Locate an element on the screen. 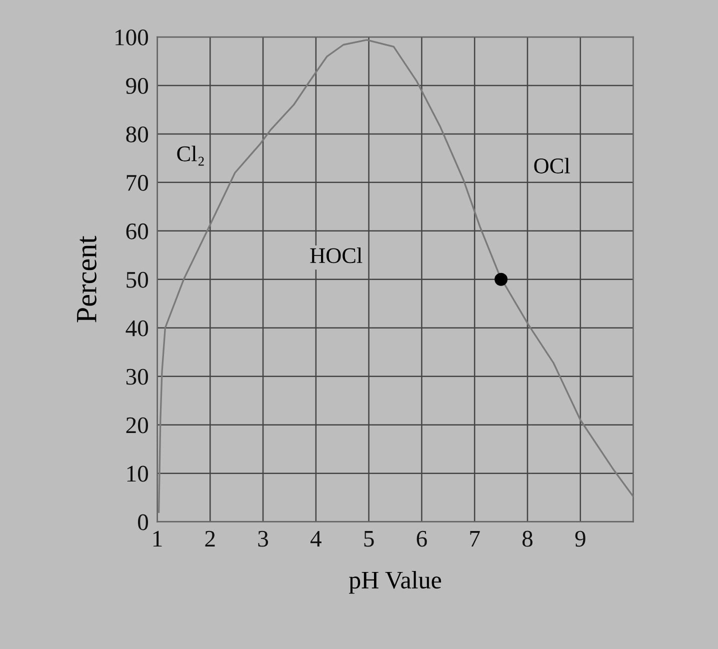 The image size is (718, 649). x-tick-label: 7 is located at coordinates (475, 539).